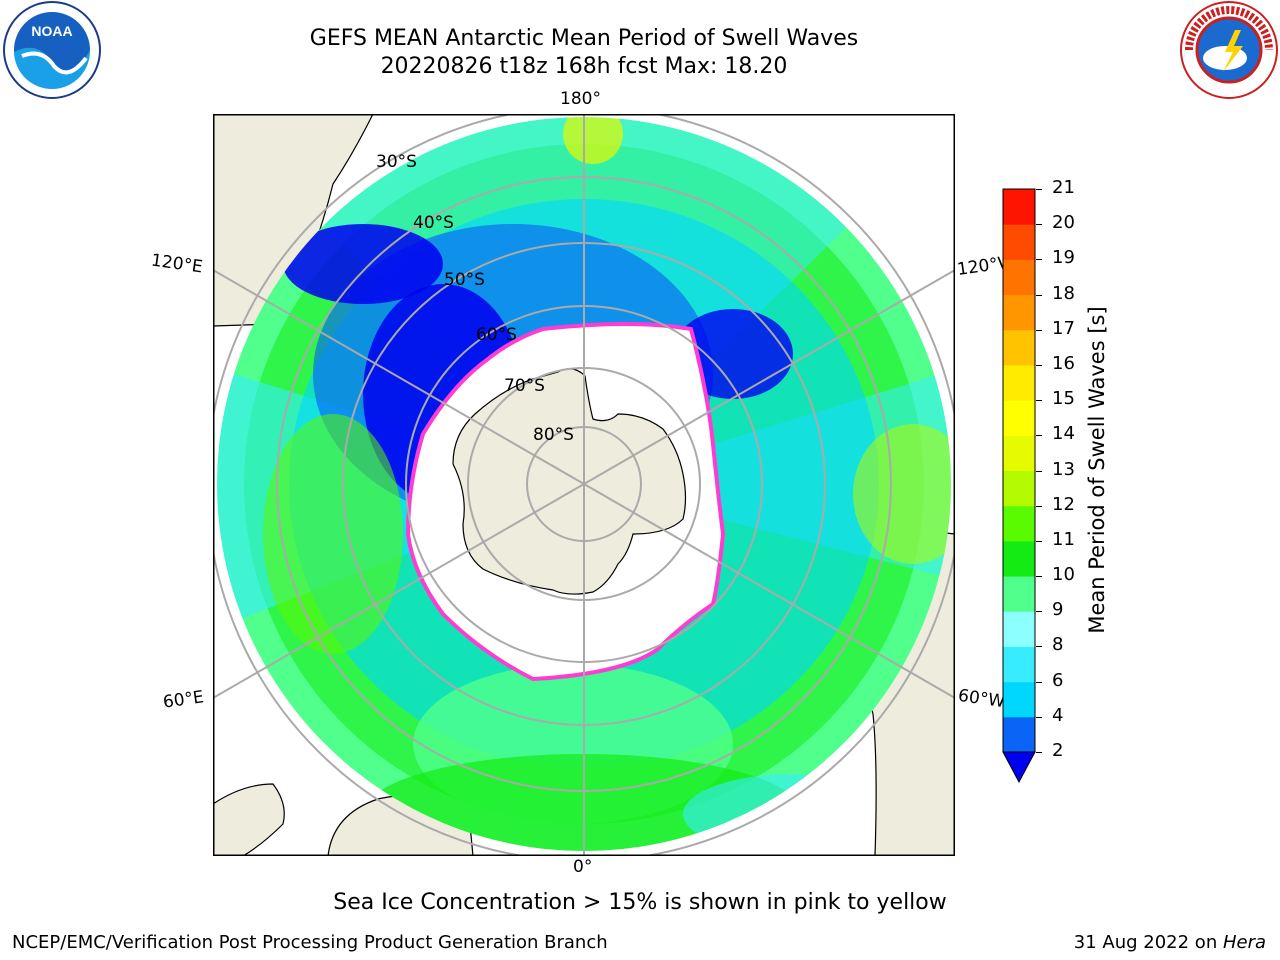  What do you see at coordinates (396, 162) in the screenshot?
I see `lat-label-30s: 30°S` at bounding box center [396, 162].